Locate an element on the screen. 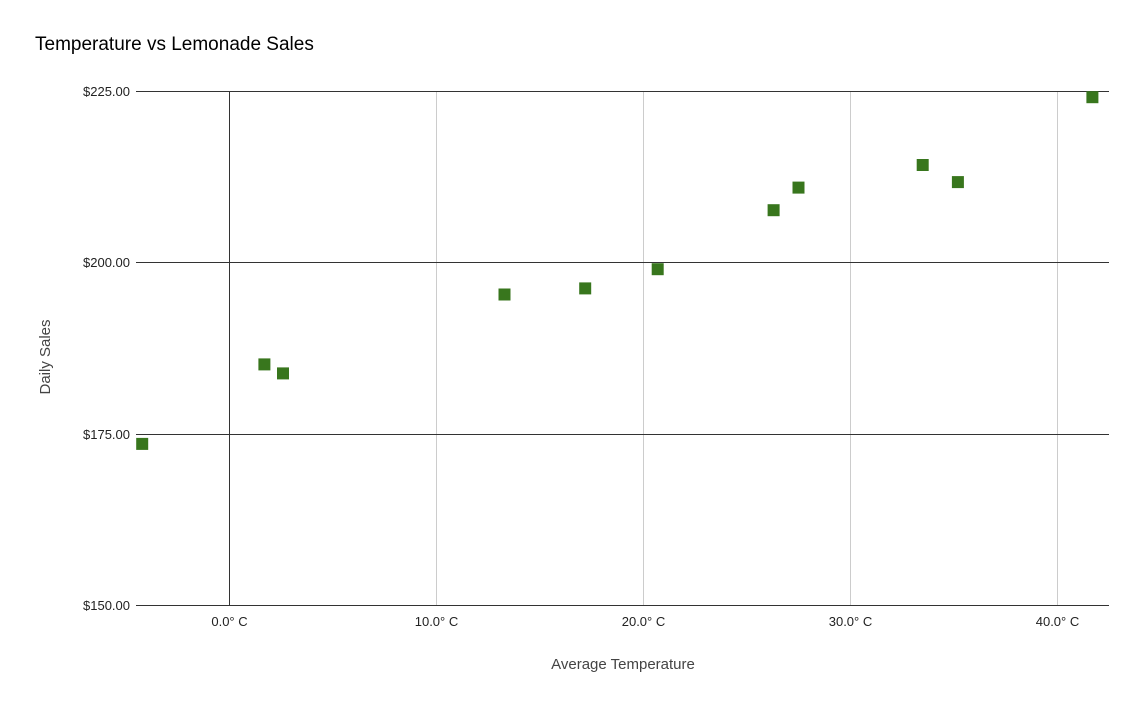 The height and width of the screenshot is (708, 1145). chart-title: Temperature vs Lemonade Sales is located at coordinates (174, 44).